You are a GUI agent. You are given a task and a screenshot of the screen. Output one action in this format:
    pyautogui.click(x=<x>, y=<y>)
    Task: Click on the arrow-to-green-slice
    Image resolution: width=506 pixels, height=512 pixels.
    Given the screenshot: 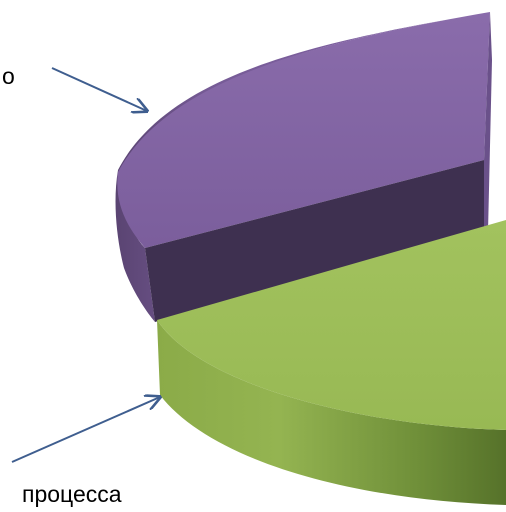 What is the action you would take?
    pyautogui.click(x=85, y=430)
    